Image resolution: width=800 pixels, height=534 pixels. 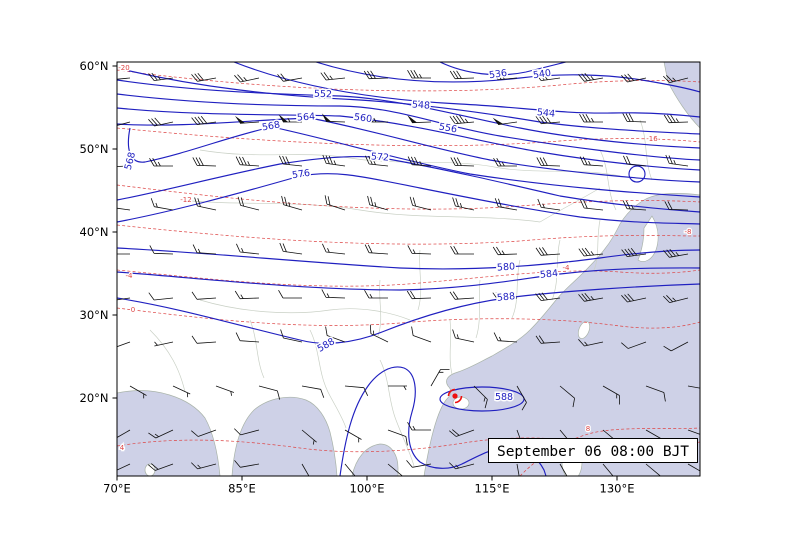 I want to click on temp-contour-minus12, so click(x=408, y=197).